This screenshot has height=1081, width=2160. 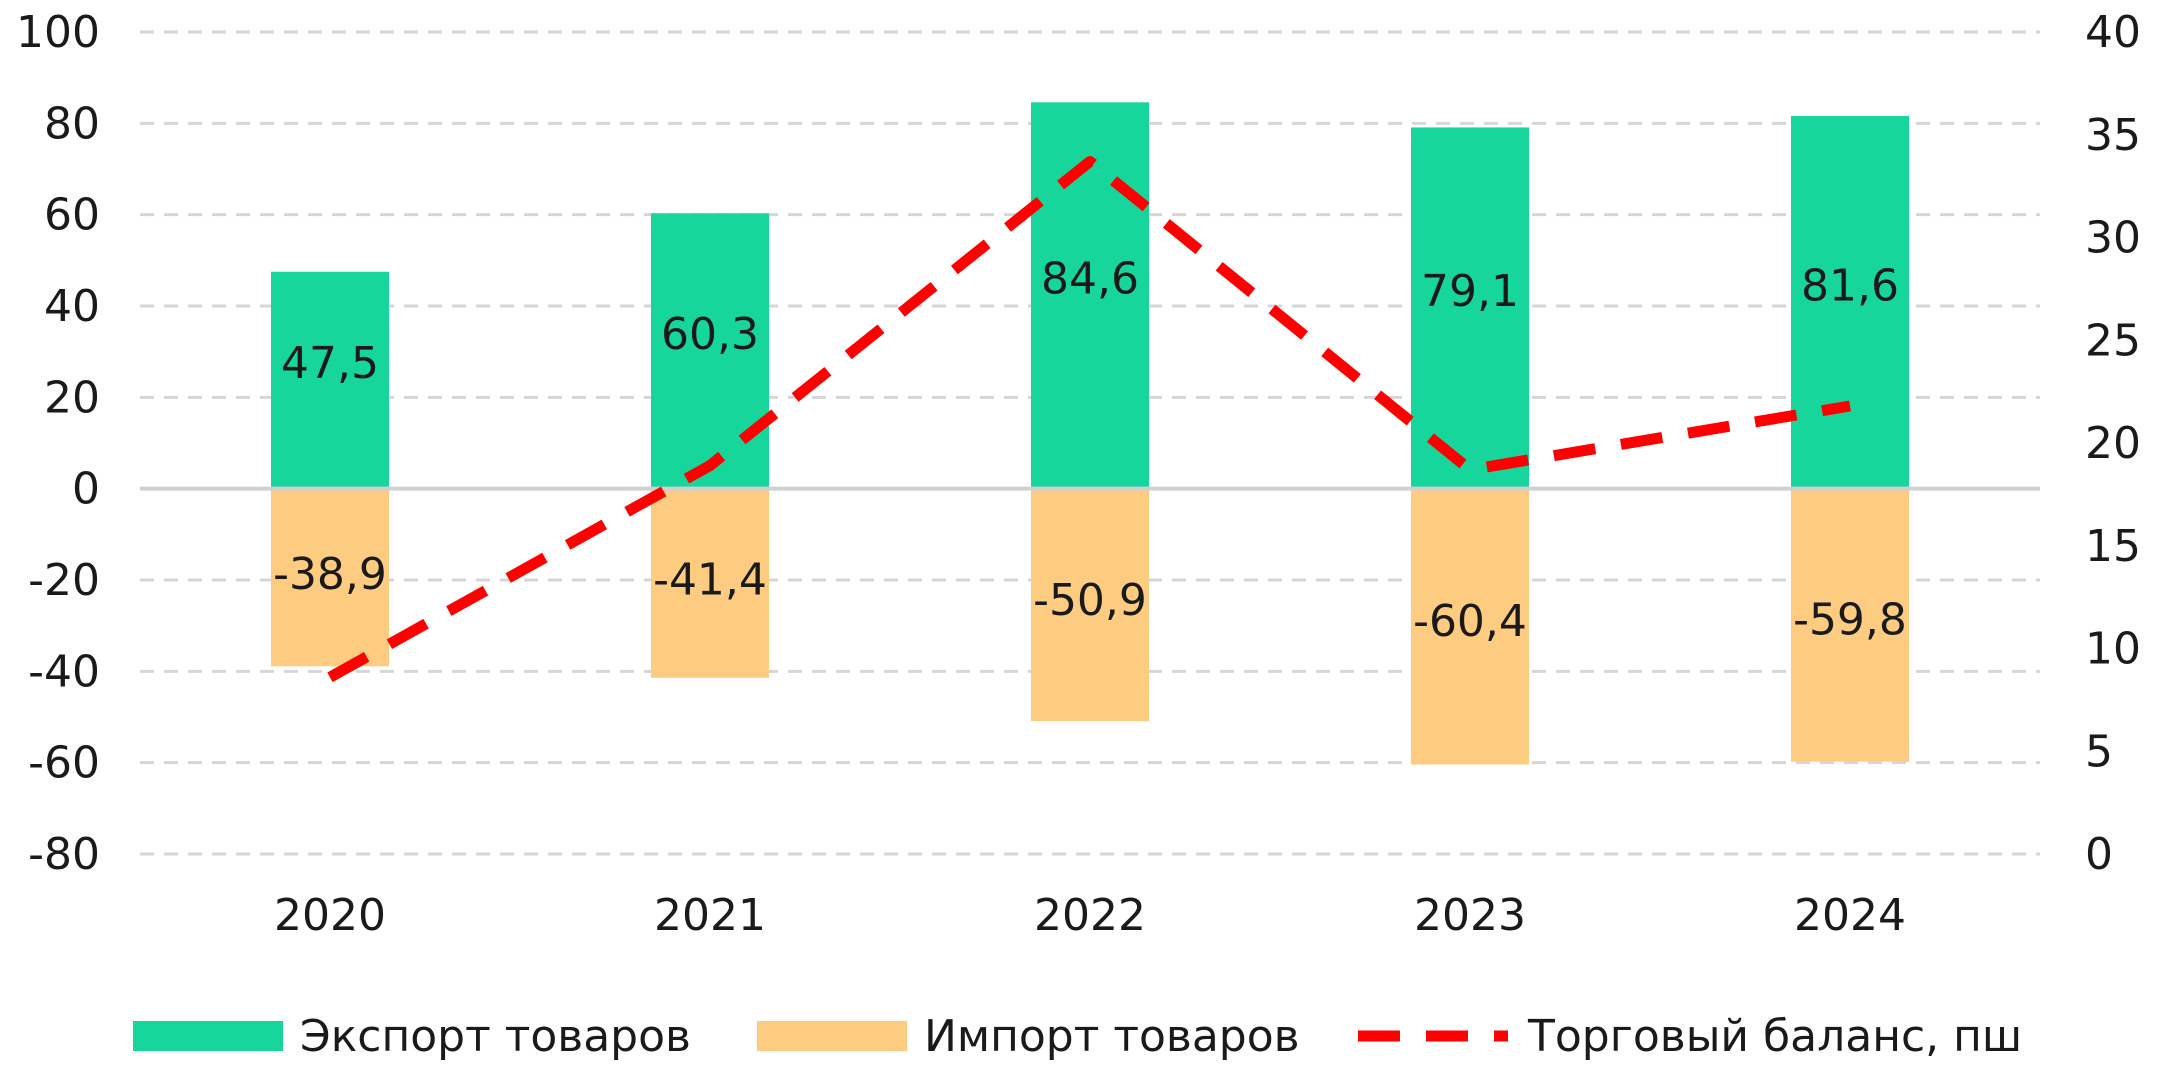 I want to click on export-data-label: 60,3, so click(x=710, y=334).